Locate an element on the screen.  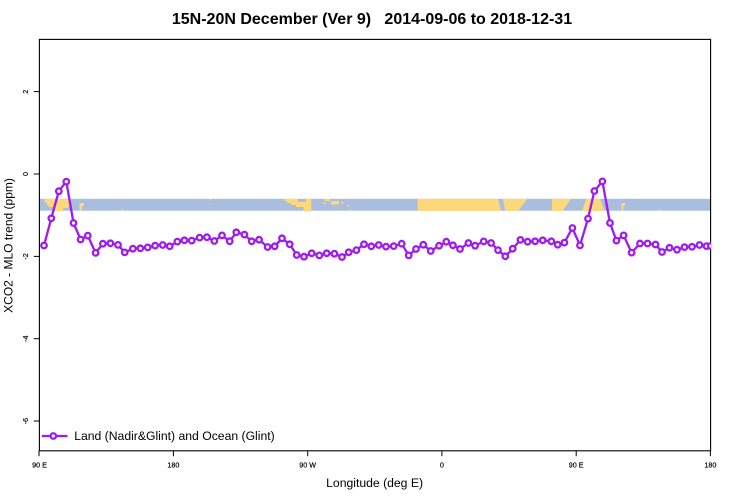
svg-text:Land (Nadir&Glint) and Ocean (: Land (Nadir&Glint) and Ocean (Glint) is located at coordinates (174, 436).